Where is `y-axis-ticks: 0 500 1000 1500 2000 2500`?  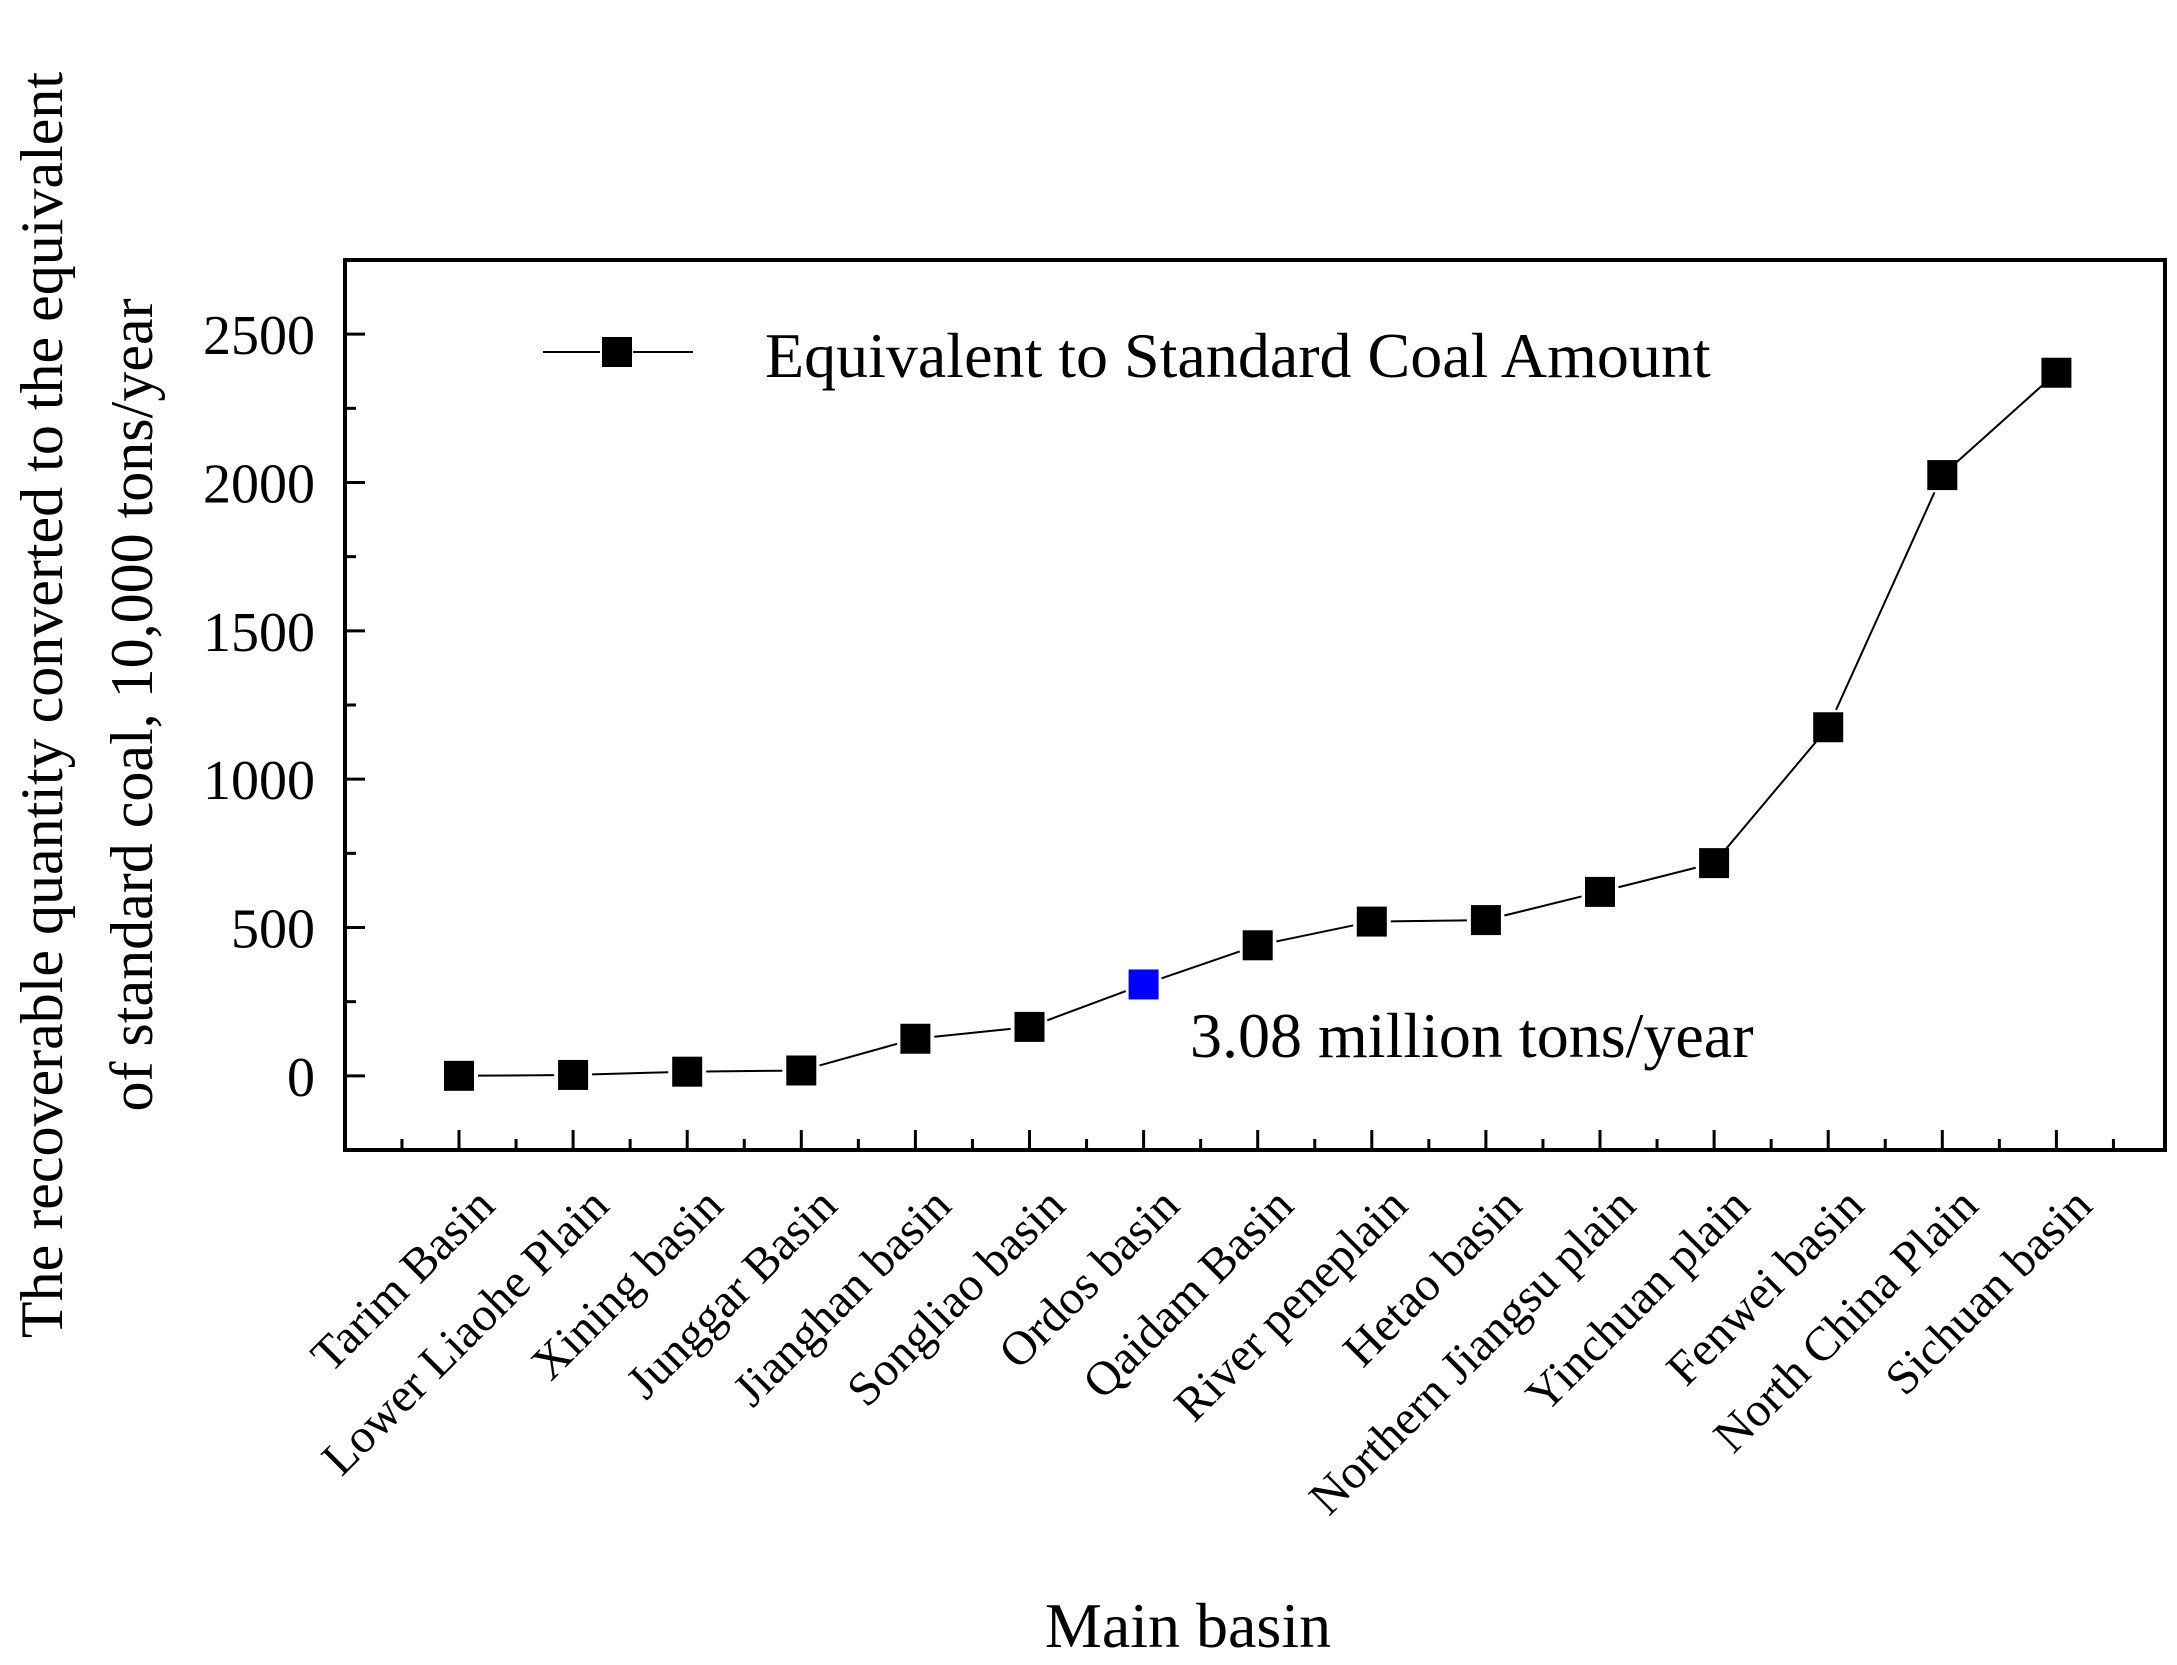
y-axis-ticks: 0 500 1000 1500 2000 2500 is located at coordinates (284, 707).